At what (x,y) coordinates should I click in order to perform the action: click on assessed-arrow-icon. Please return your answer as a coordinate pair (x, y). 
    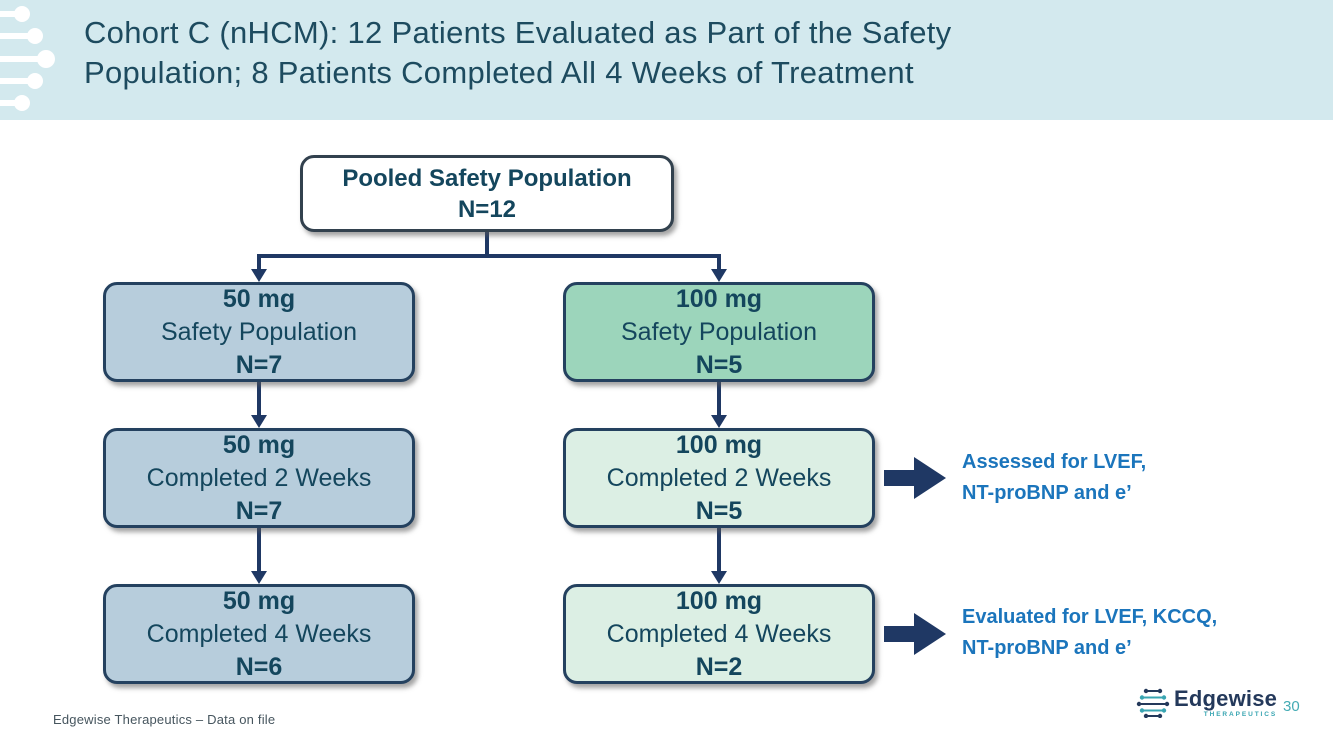
    Looking at the image, I should click on (915, 478).